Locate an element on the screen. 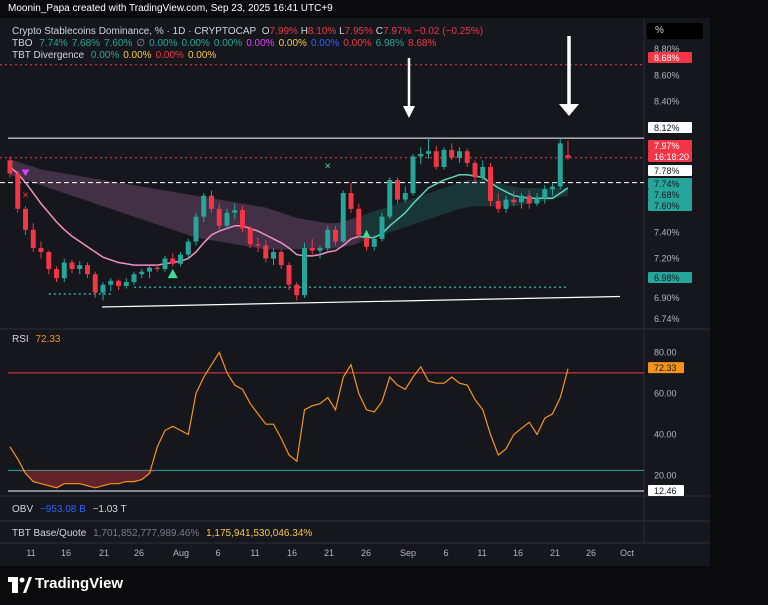  tbt-base-quote-value-2: 1,175,941,530,046.34% is located at coordinates (259, 533).